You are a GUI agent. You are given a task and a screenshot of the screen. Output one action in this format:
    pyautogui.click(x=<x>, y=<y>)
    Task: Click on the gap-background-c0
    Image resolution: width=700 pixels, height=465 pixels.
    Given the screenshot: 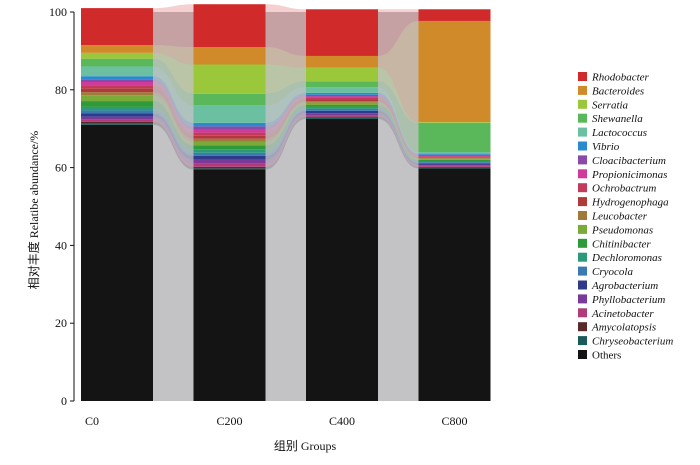 What is the action you would take?
    pyautogui.click(x=173, y=206)
    